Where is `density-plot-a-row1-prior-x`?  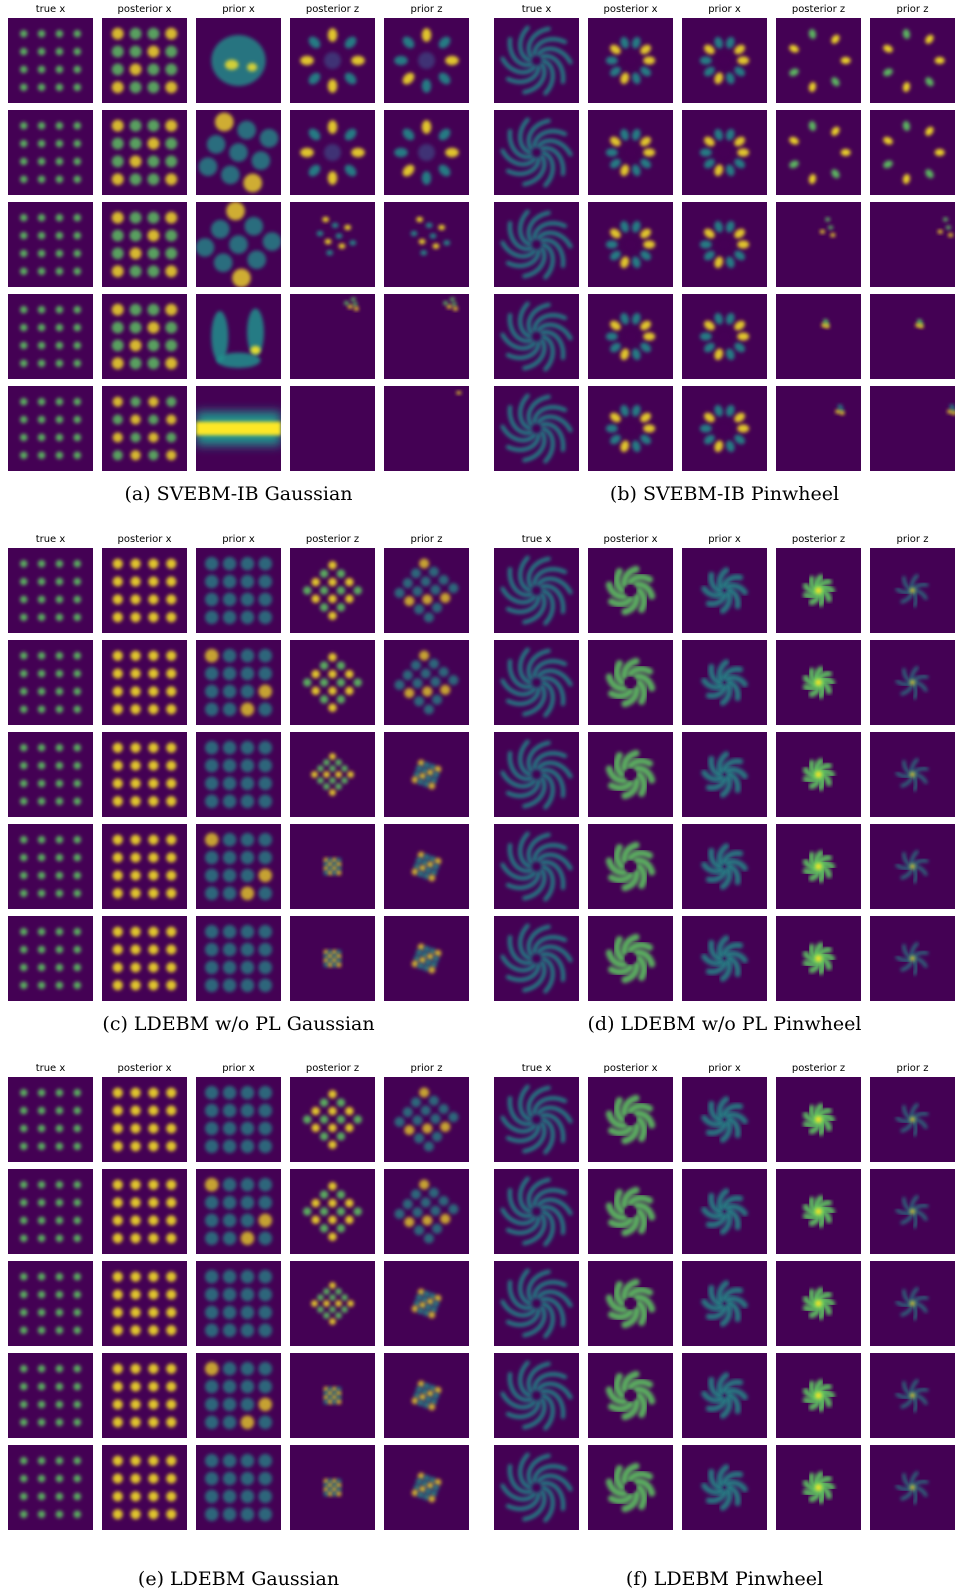 density-plot-a-row1-prior-x is located at coordinates (238, 60).